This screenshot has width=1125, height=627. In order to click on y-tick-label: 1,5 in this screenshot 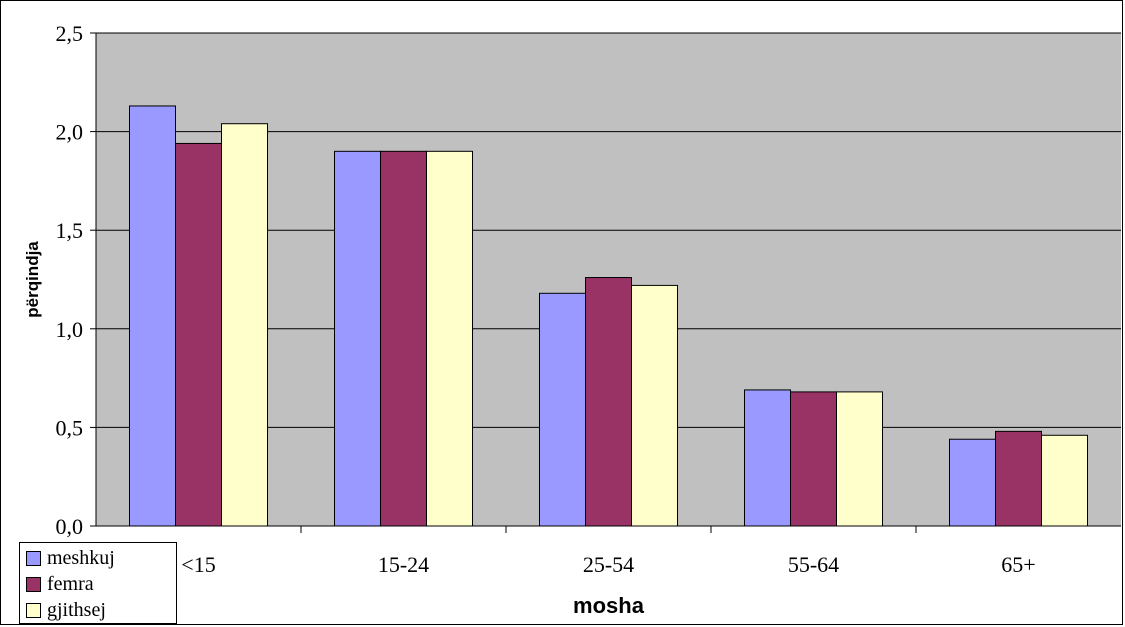, I will do `click(70, 230)`.